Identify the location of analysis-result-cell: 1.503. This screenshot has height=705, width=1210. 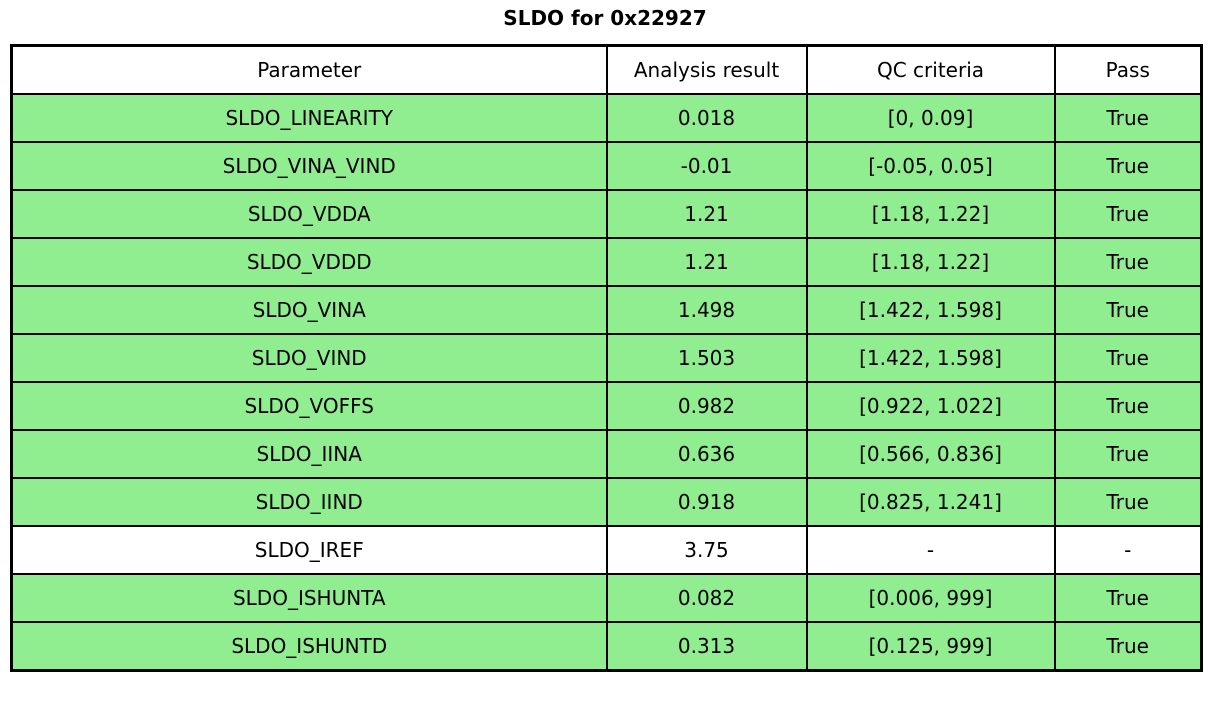
(706, 358).